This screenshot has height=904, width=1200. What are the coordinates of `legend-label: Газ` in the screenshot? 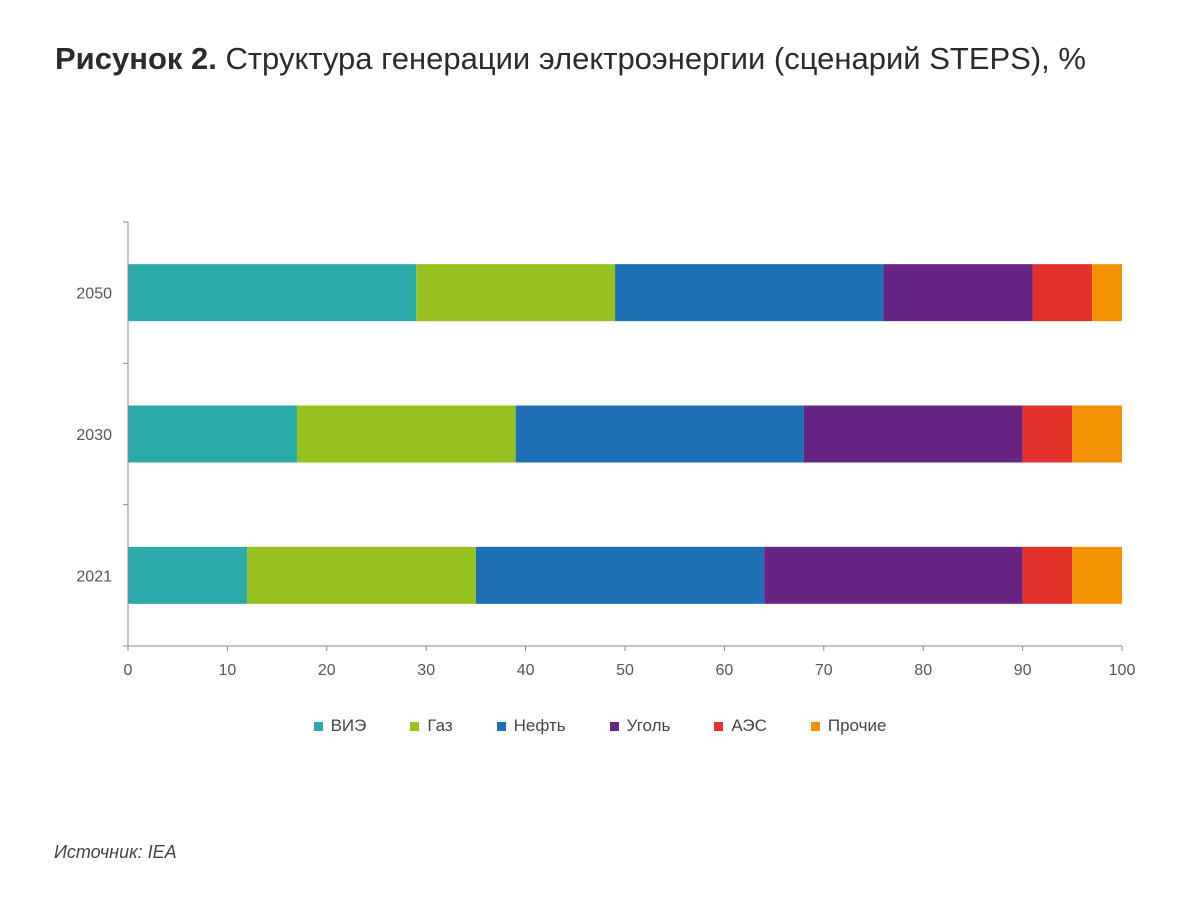 It's located at (440, 725).